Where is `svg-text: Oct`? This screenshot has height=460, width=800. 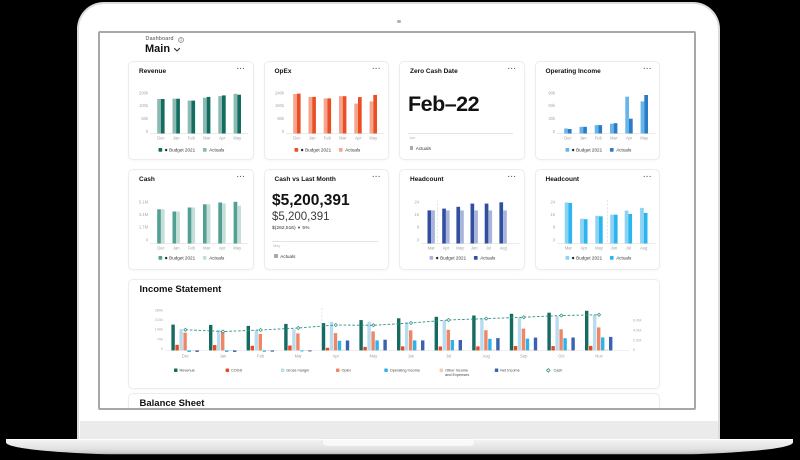 svg-text: Oct is located at coordinates (561, 355).